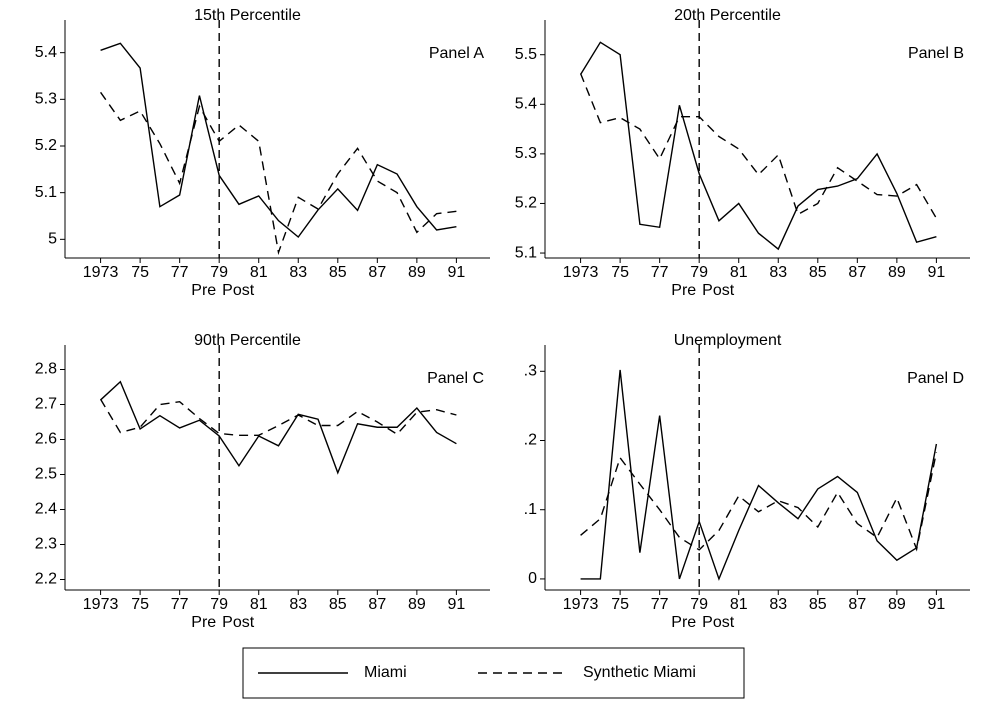  Describe the element at coordinates (46, 509) in the screenshot. I see `y-tick-label: 2.4` at that location.